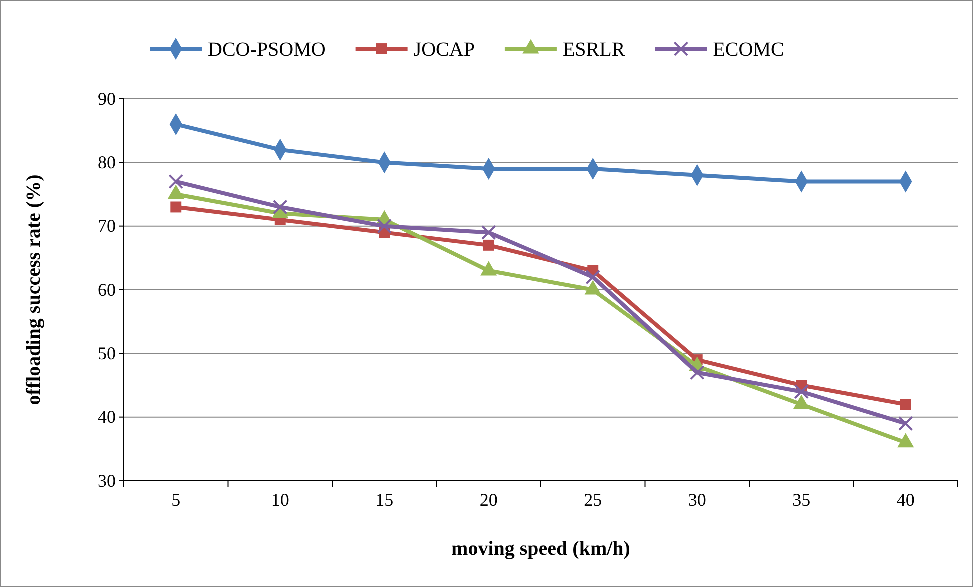 The height and width of the screenshot is (588, 974). I want to click on y-tick-label: 60, so click(107, 290).